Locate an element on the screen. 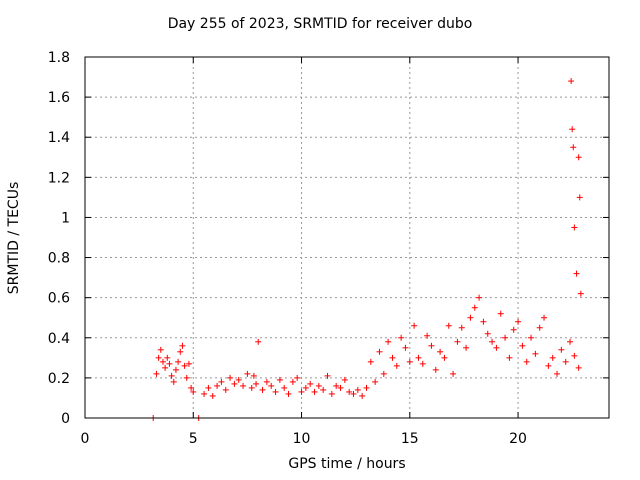 The height and width of the screenshot is (480, 640). x-tick-label: 15 is located at coordinates (410, 439).